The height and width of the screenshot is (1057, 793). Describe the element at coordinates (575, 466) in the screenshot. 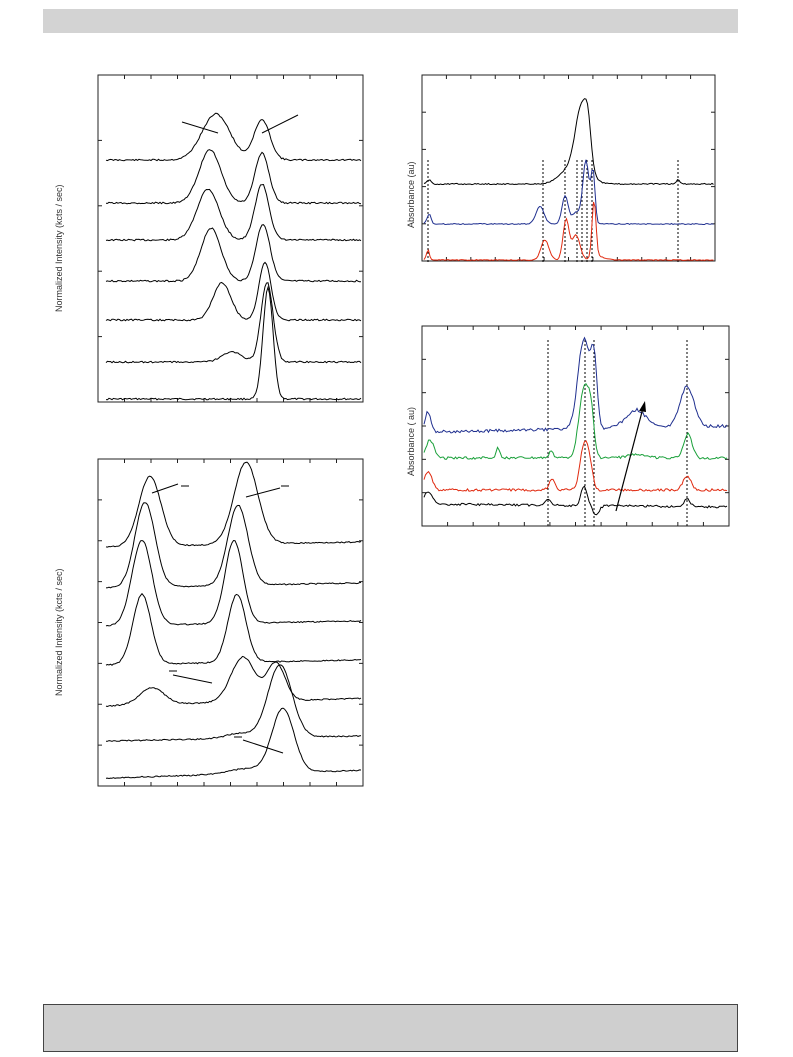

I see `plot-d-curve-red` at that location.